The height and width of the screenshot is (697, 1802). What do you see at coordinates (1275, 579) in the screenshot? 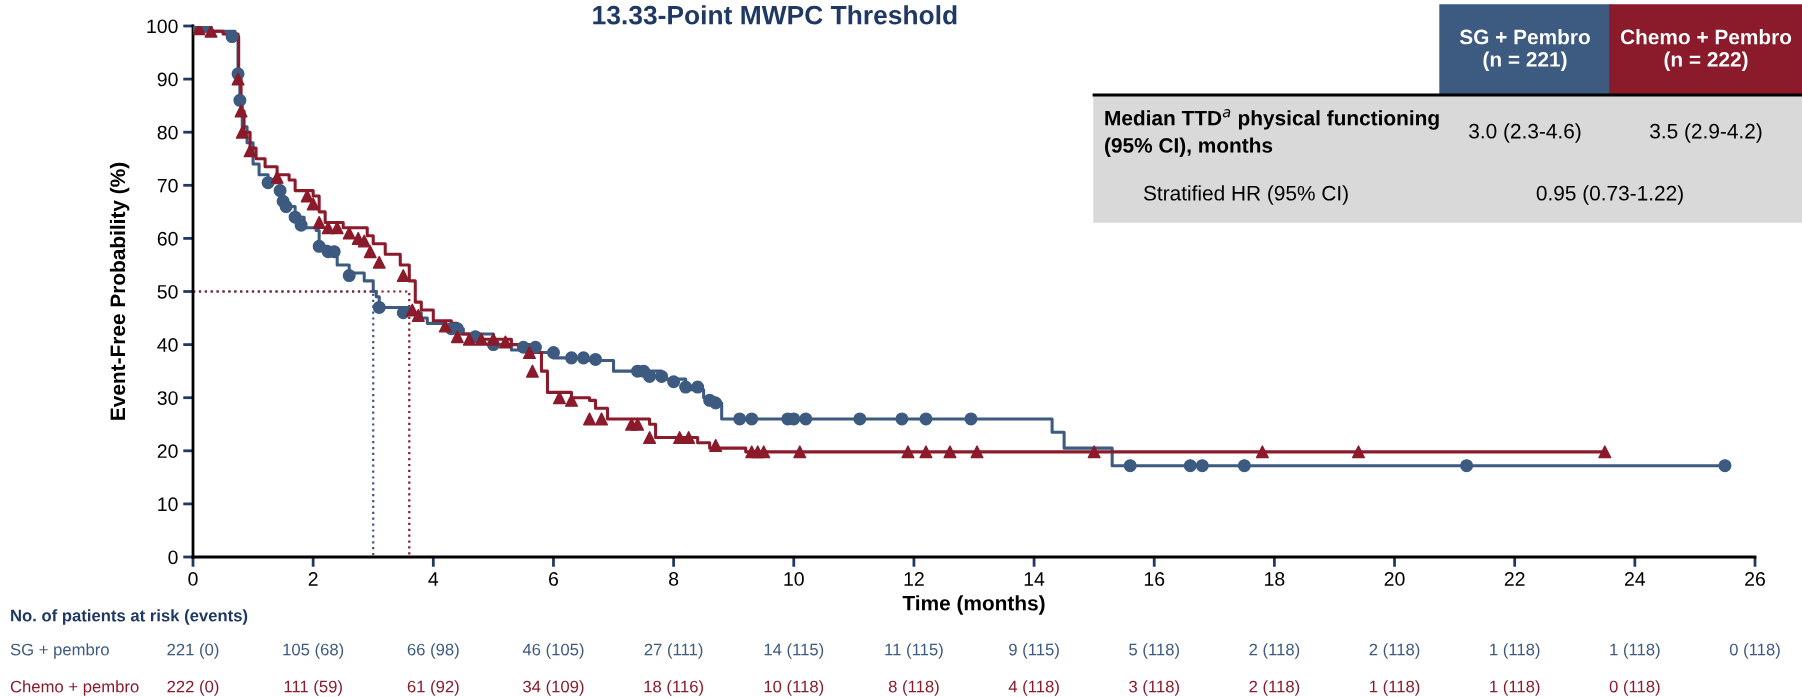
I see `x-tick-label: 18` at bounding box center [1275, 579].